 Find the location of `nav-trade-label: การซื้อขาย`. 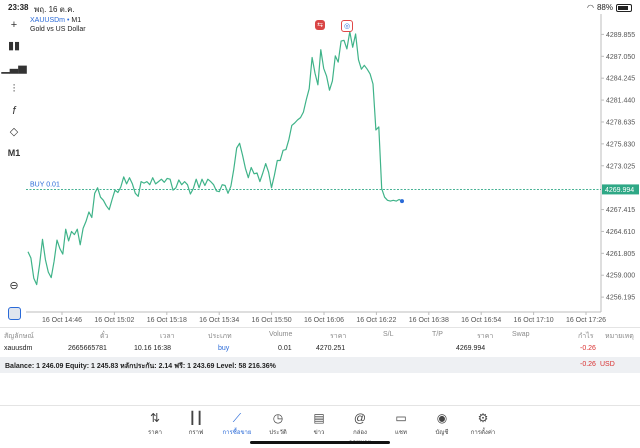

nav-trade-label: การซื้อขาย is located at coordinates (237, 433).